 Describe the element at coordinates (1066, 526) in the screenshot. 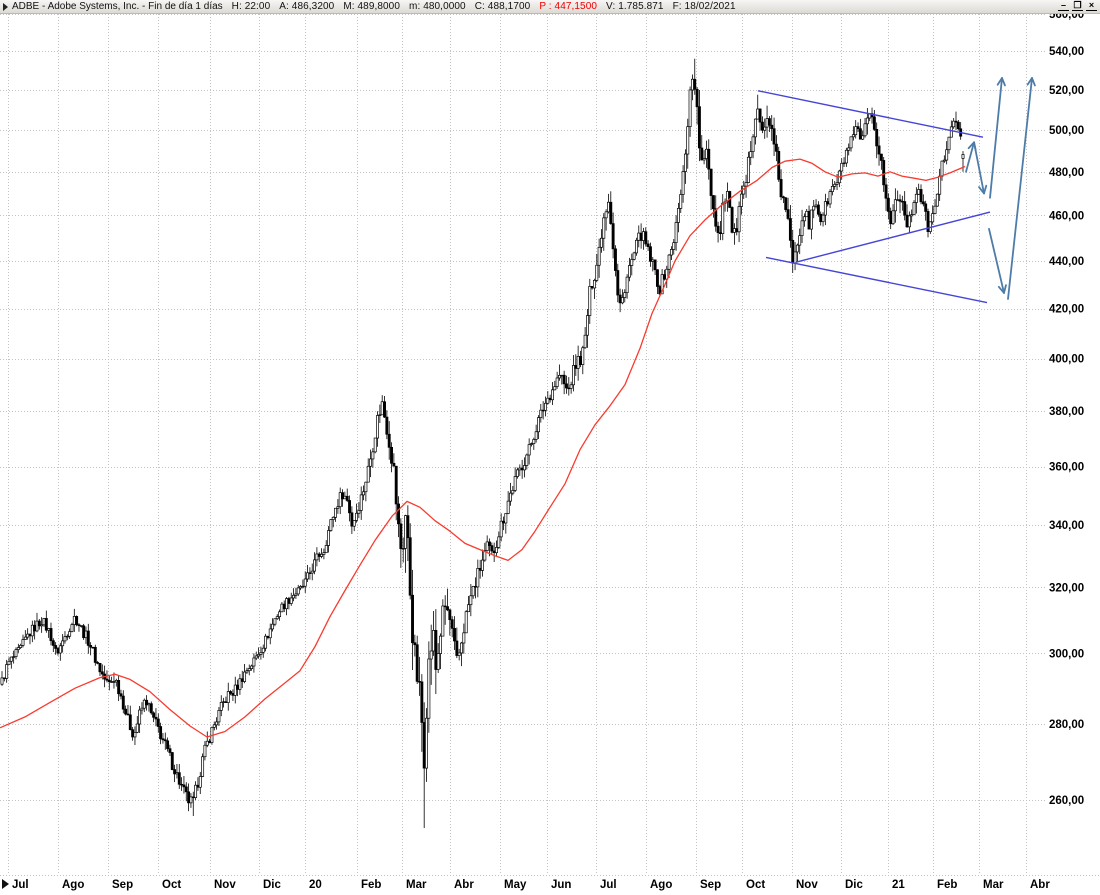

I see `price-tick-label: 340,00` at that location.